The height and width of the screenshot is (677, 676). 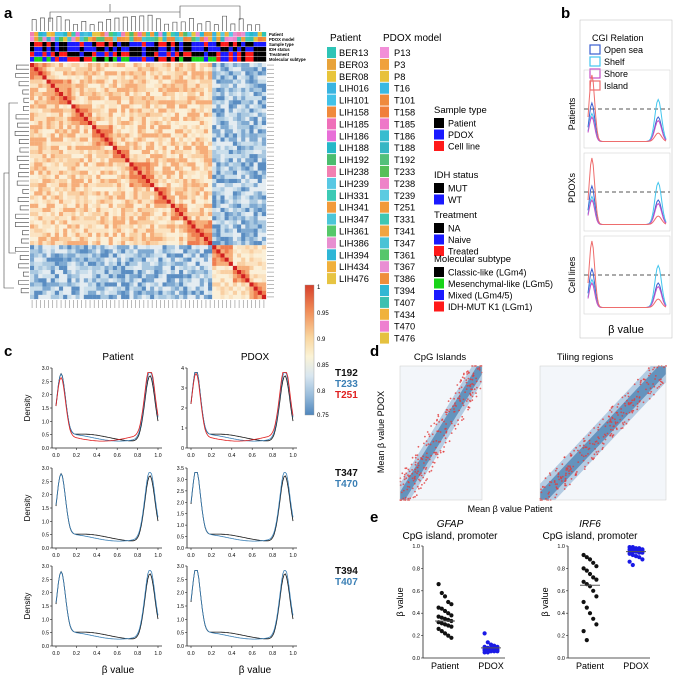 What do you see at coordinates (400, 601) in the screenshot?
I see `e-ylabel: β value` at bounding box center [400, 601].